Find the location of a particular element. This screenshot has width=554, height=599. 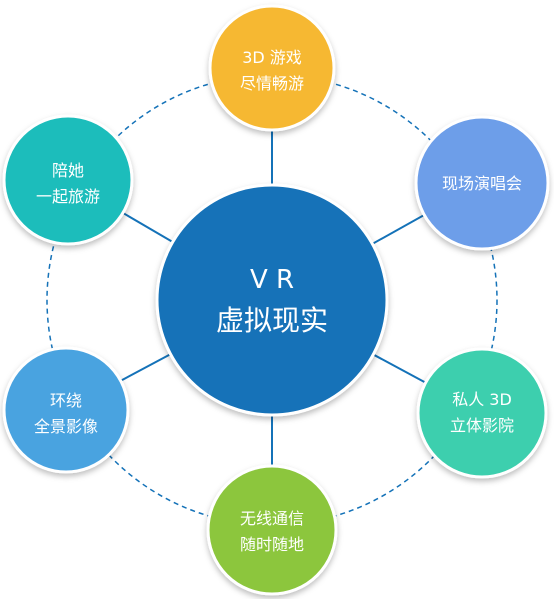

node-panorama-circle is located at coordinates (66, 410).